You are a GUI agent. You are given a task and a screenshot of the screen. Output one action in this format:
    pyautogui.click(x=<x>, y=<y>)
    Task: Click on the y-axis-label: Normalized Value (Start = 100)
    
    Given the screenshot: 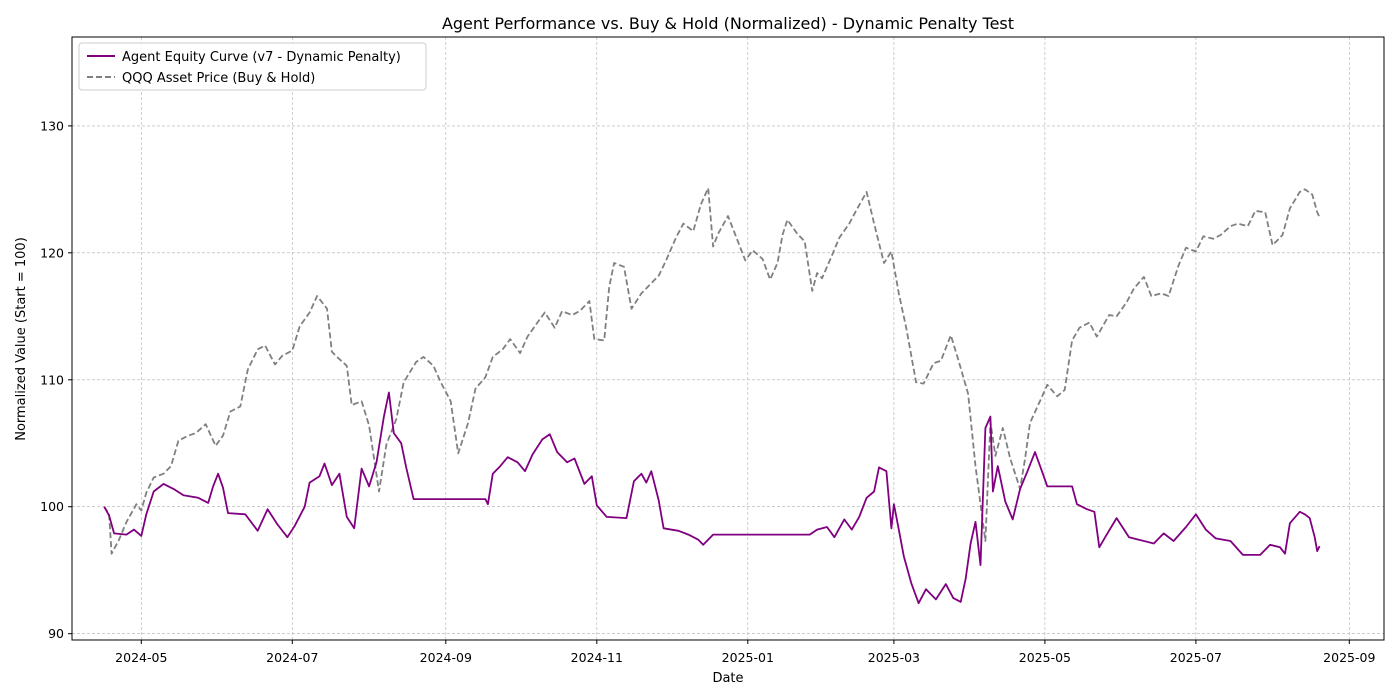 What is the action you would take?
    pyautogui.click(x=21, y=339)
    